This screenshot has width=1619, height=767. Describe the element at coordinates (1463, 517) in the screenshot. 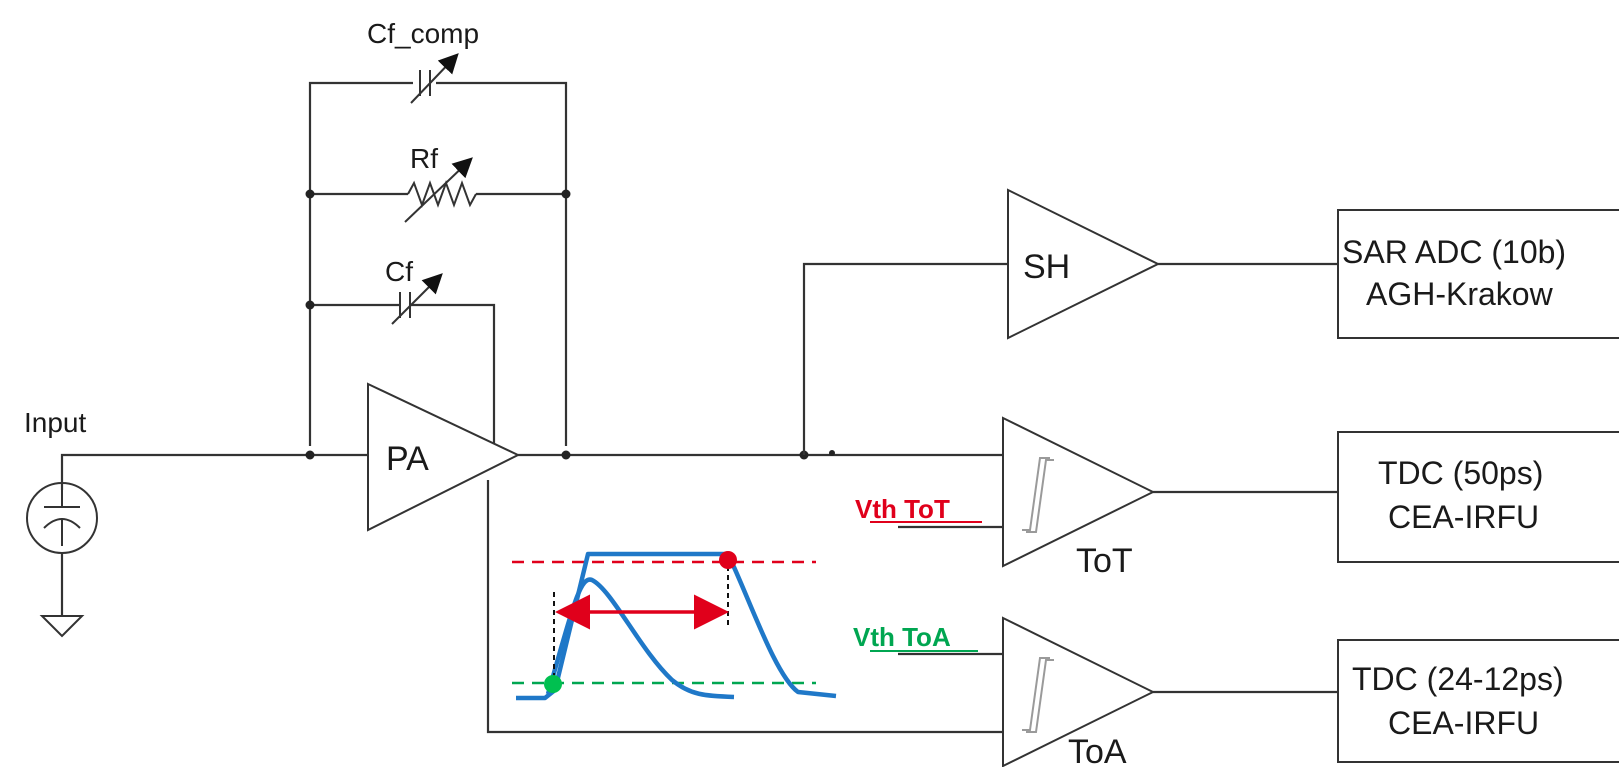

I see `tdc-tot-subtitle: CEA-IRFU` at that location.